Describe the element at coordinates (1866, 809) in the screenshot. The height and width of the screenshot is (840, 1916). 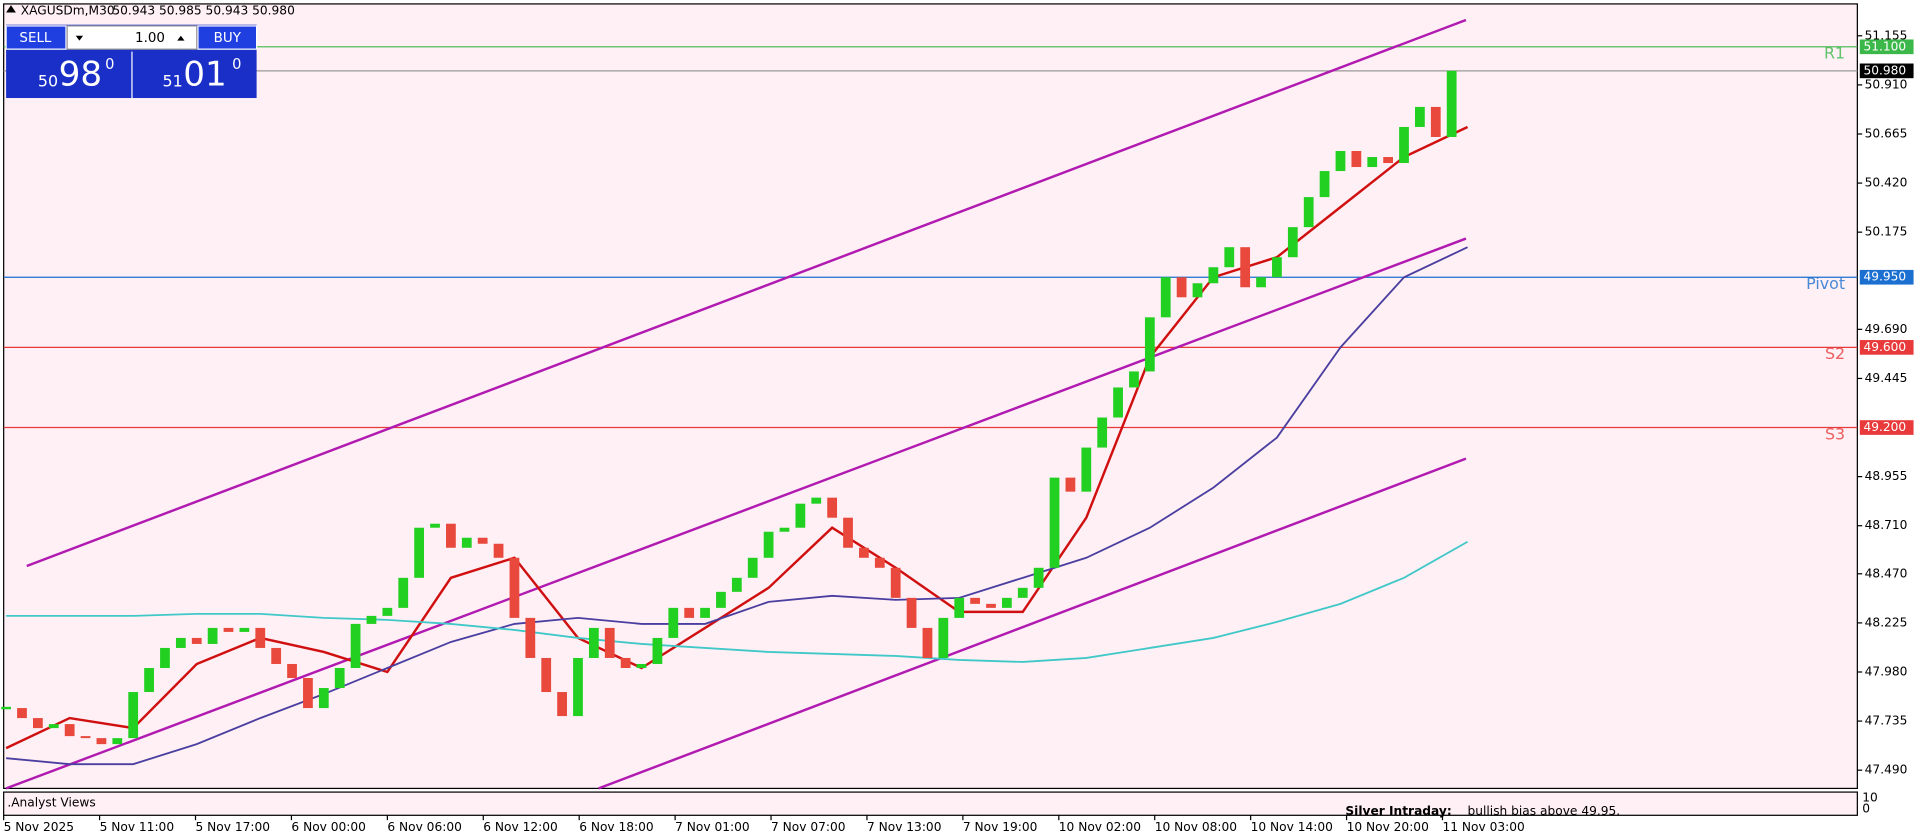
I see `subwindow-tick: 0` at that location.